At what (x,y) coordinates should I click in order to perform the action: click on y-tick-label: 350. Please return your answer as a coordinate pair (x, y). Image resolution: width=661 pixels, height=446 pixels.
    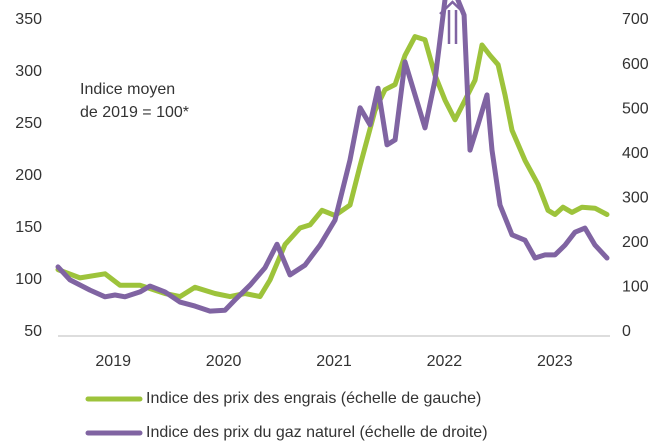
    Looking at the image, I should click on (28, 19).